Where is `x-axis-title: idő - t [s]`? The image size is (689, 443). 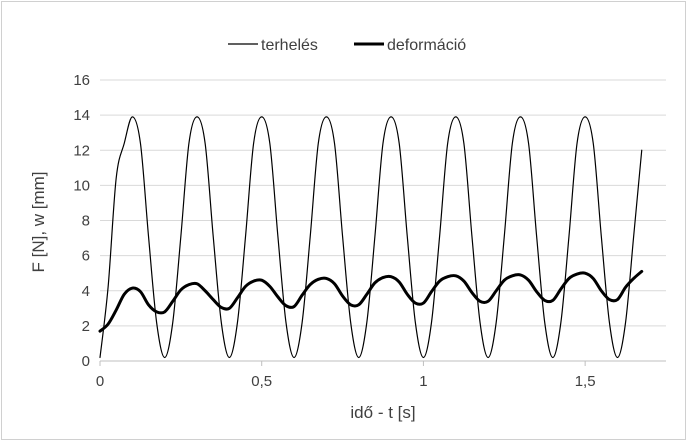
x-axis-title: idő - t [s] is located at coordinates (382, 412).